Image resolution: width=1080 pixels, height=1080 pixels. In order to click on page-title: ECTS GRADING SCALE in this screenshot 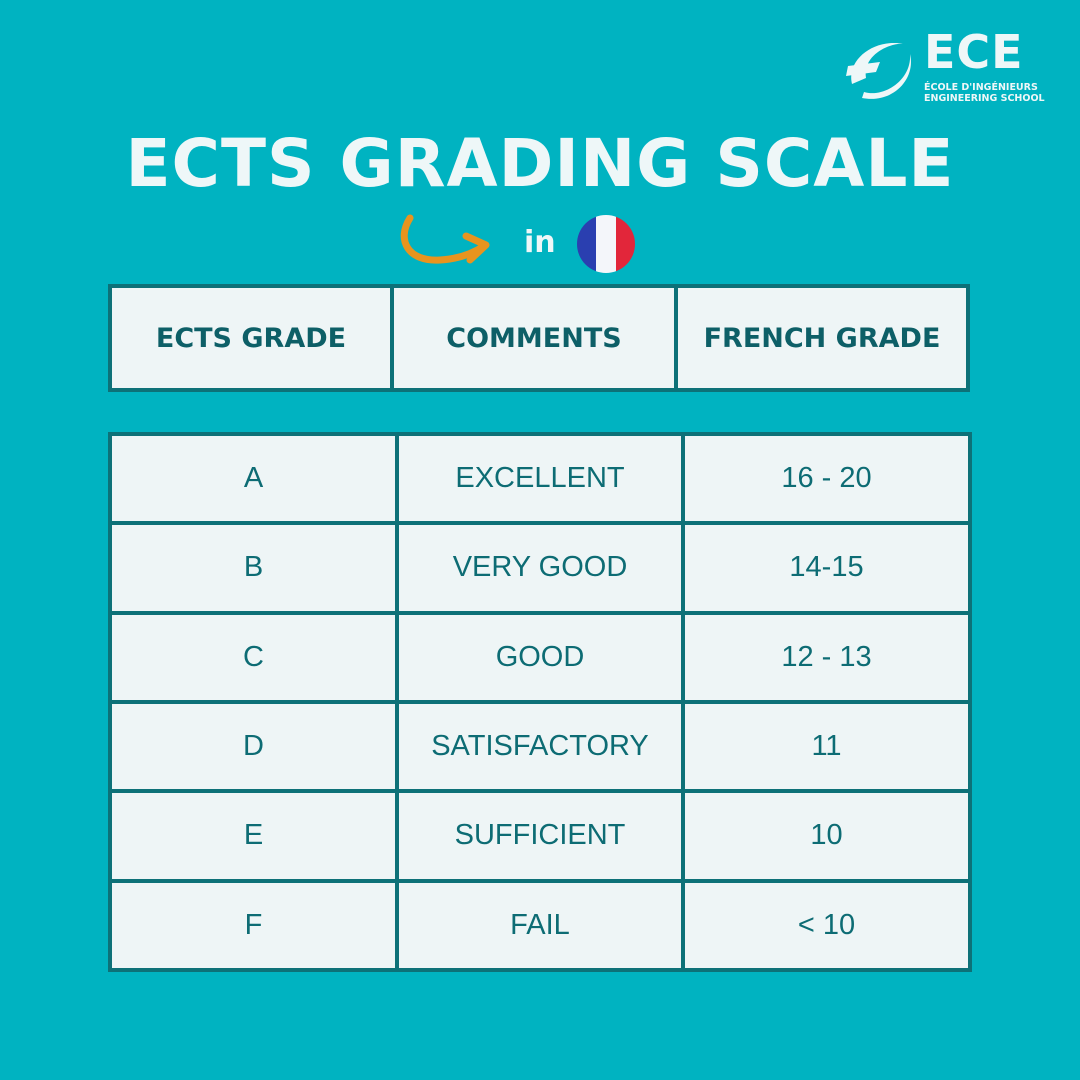, I will do `click(540, 163)`.